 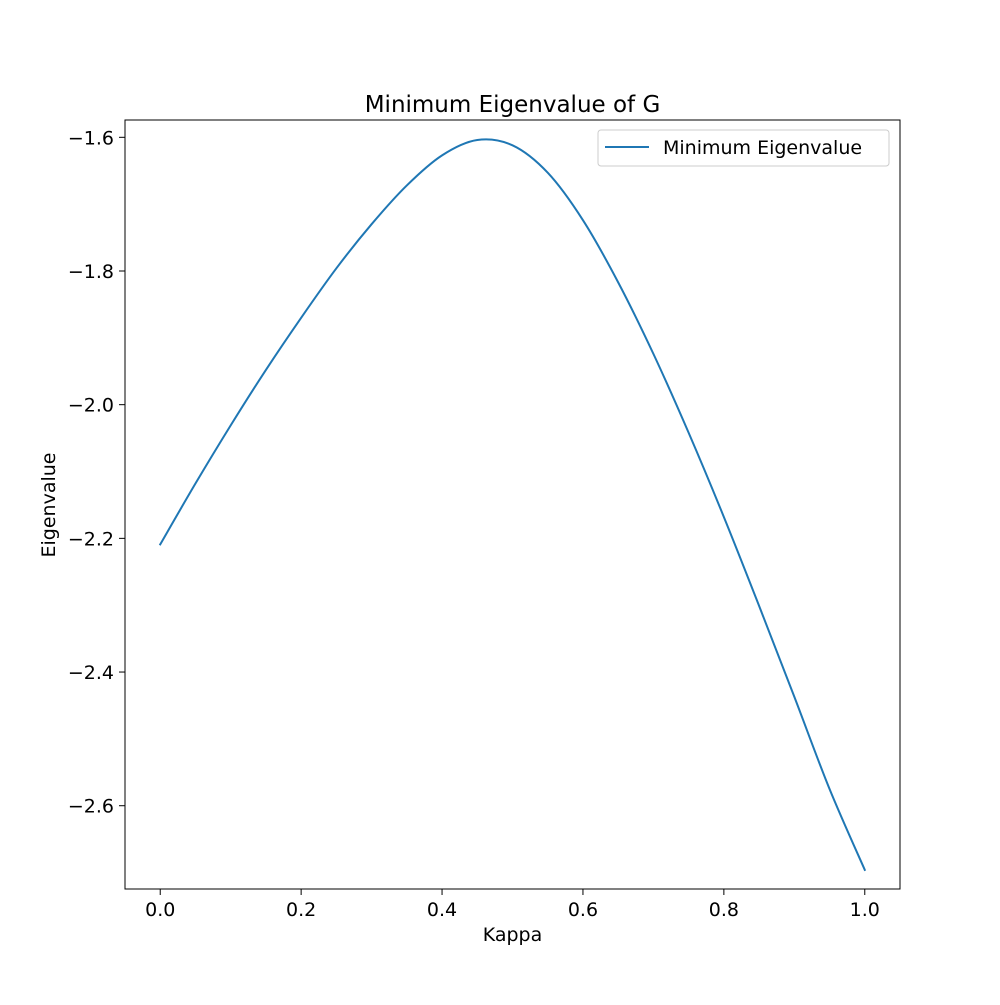 What do you see at coordinates (724, 910) in the screenshot?
I see `x-tick-label: 0.8` at bounding box center [724, 910].